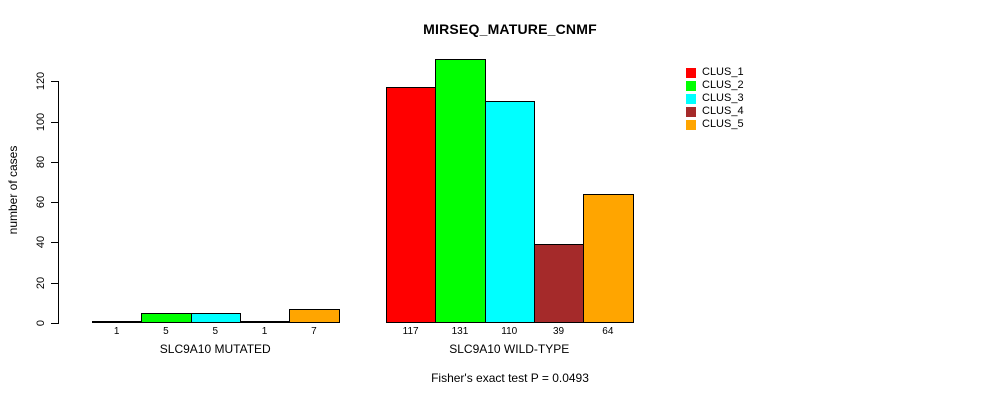  What do you see at coordinates (723, 72) in the screenshot?
I see `legend-label: CLUS_1` at bounding box center [723, 72].